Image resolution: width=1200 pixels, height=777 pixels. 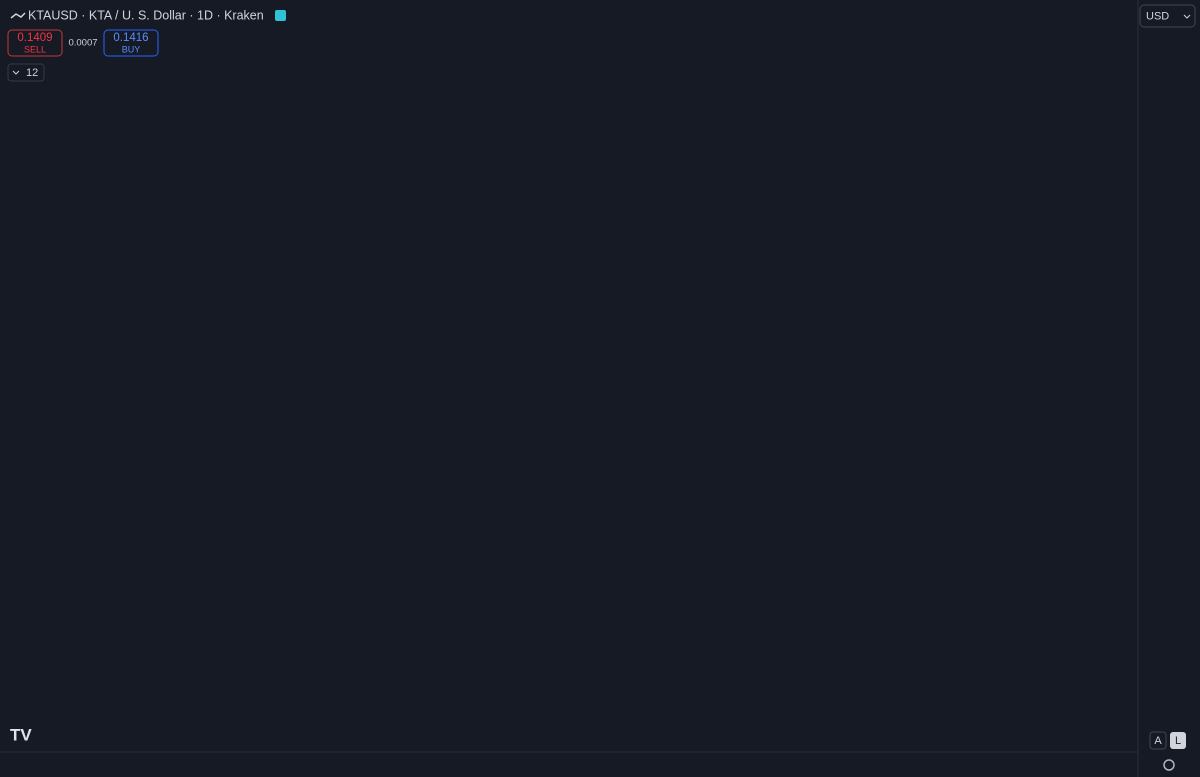 I want to click on price-axis: USD A L, so click(x=1168, y=388).